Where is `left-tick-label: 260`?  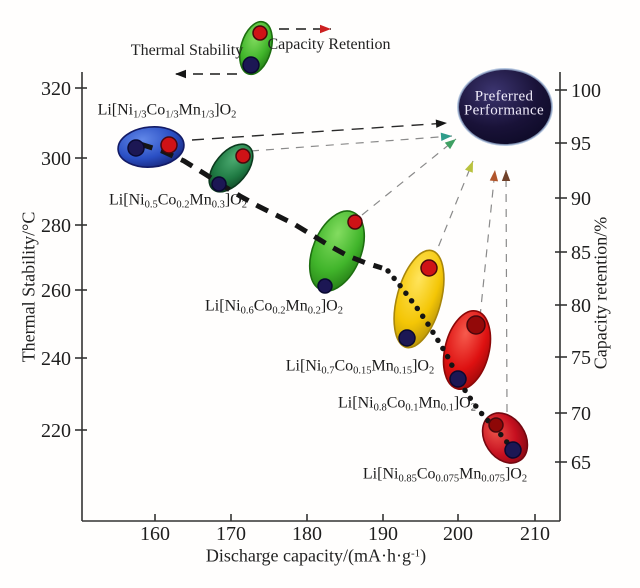
left-tick-label: 260 is located at coordinates (56, 291).